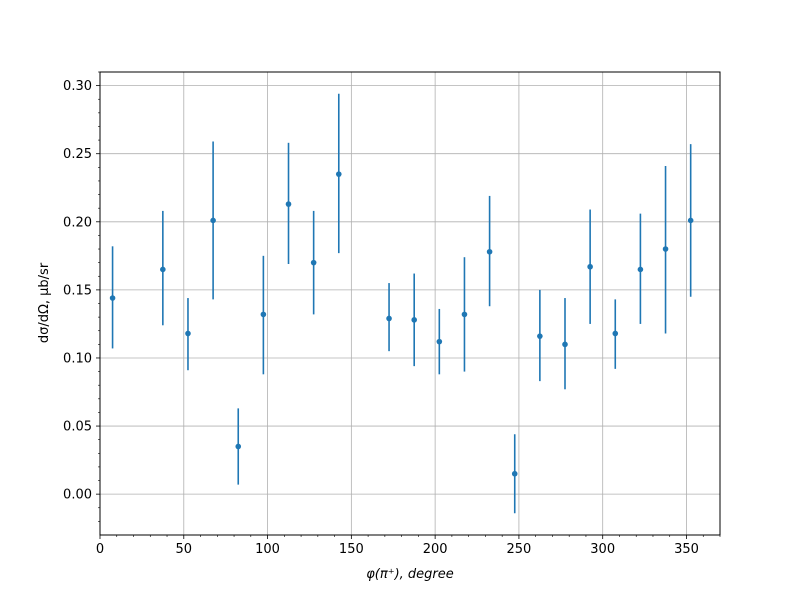 Image resolution: width=800 pixels, height=600 pixels. What do you see at coordinates (77, 358) in the screenshot?
I see `y-tick-label: 0.10` at bounding box center [77, 358].